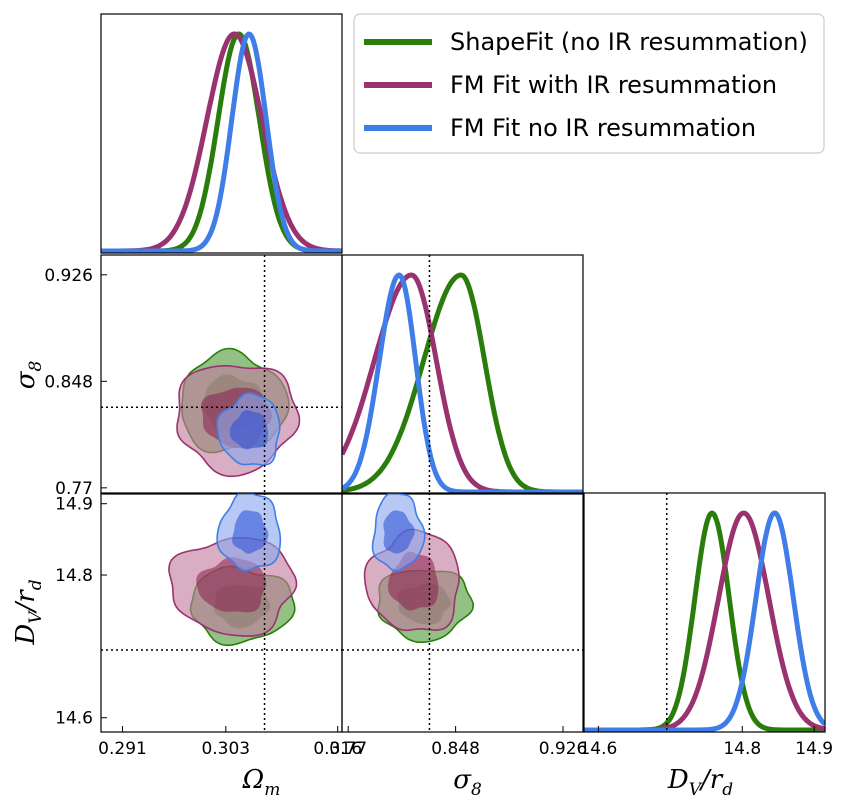  I want to click on x-axis-label-s8: σ8, so click(467, 782).